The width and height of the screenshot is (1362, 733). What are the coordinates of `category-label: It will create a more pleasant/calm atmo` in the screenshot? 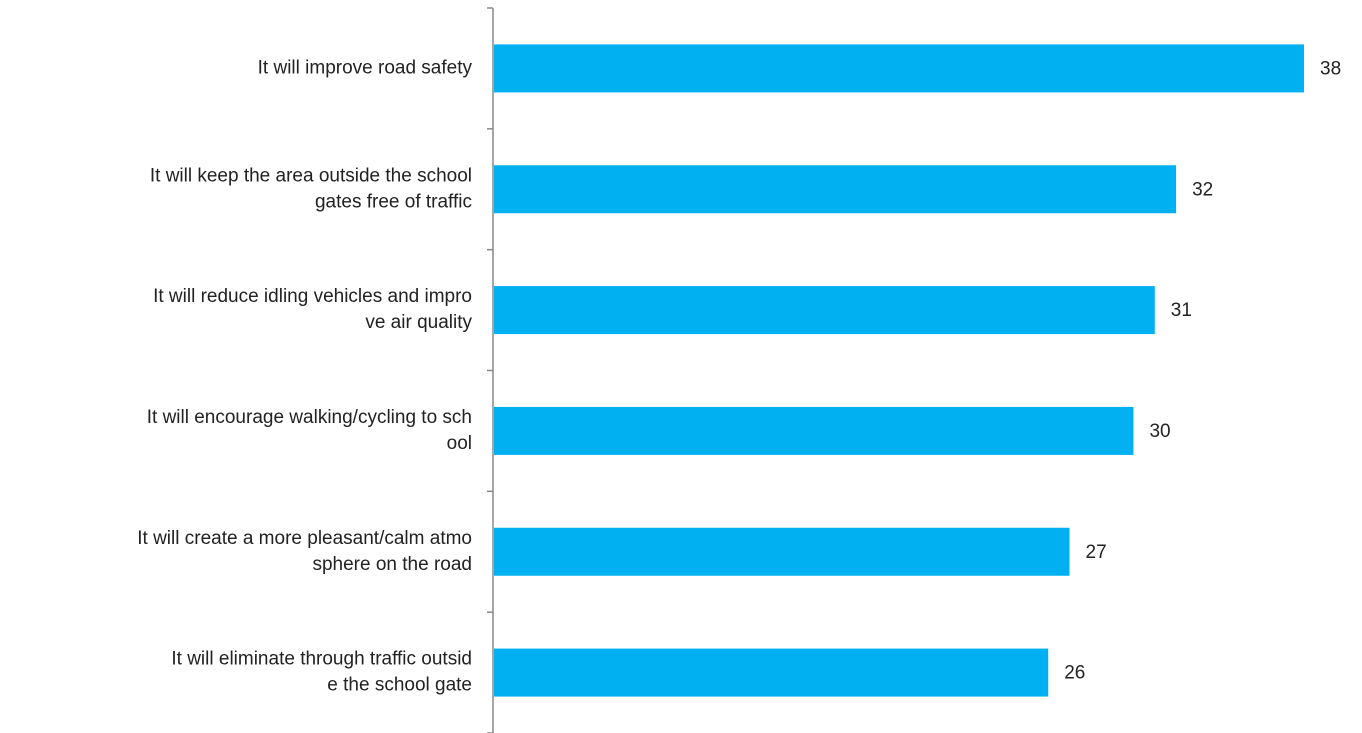 It's located at (304, 538).